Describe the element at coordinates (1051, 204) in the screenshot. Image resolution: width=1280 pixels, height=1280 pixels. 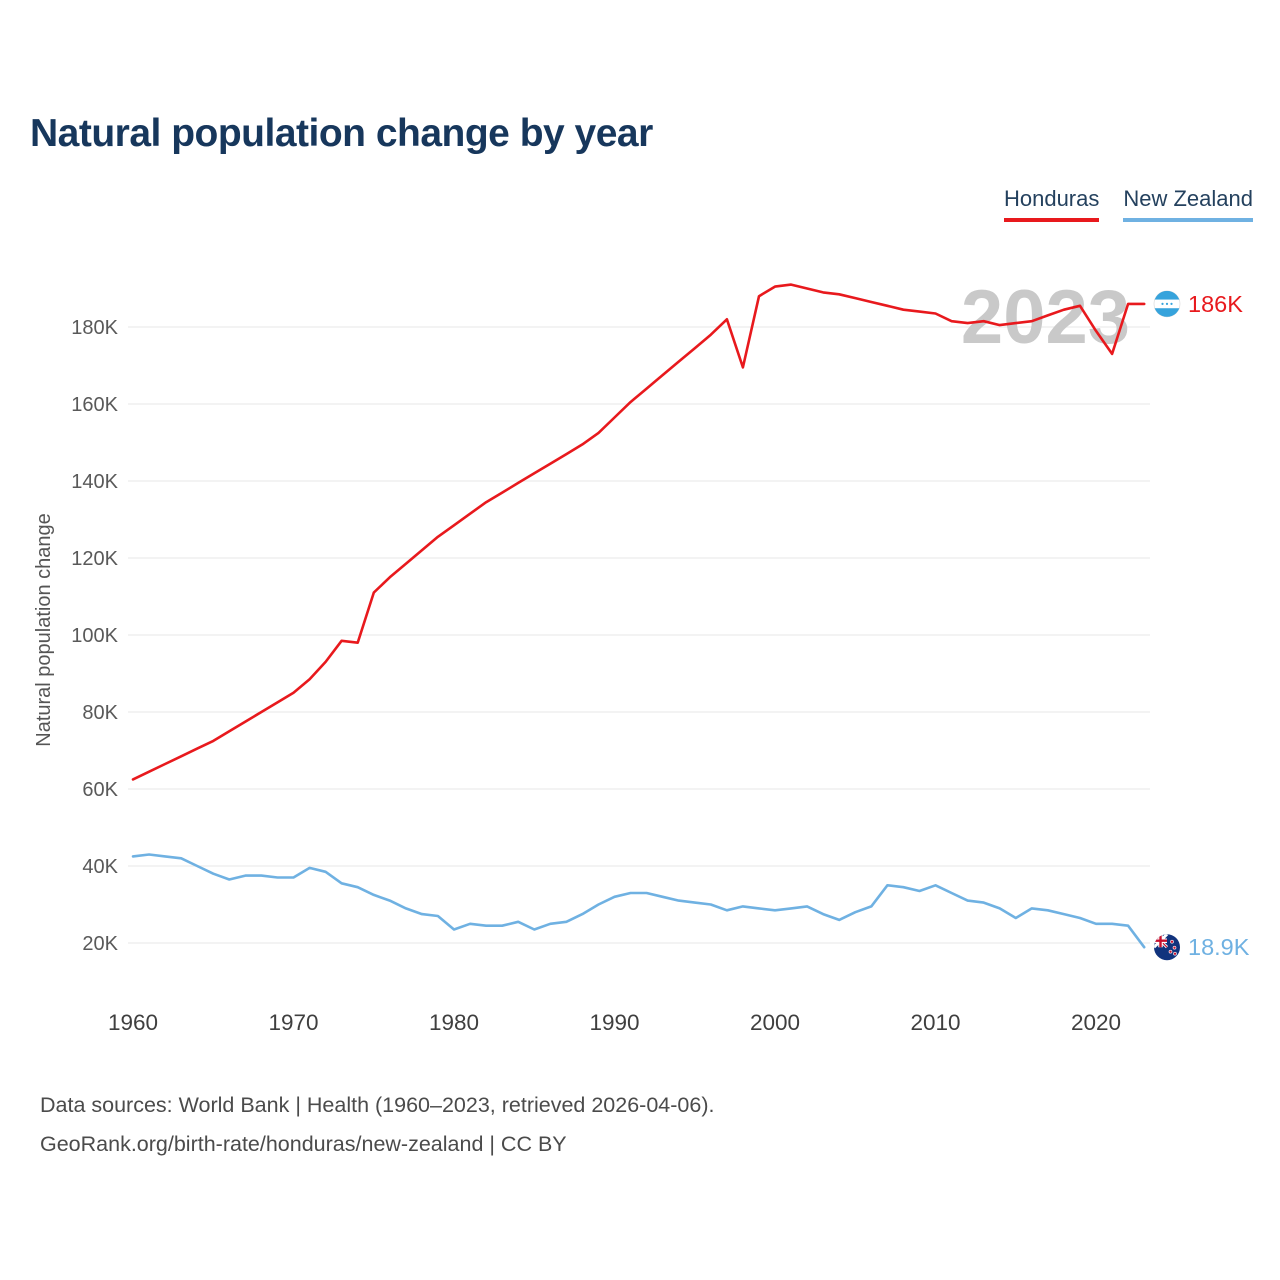
I see `legend-item-honduras: Honduras` at that location.